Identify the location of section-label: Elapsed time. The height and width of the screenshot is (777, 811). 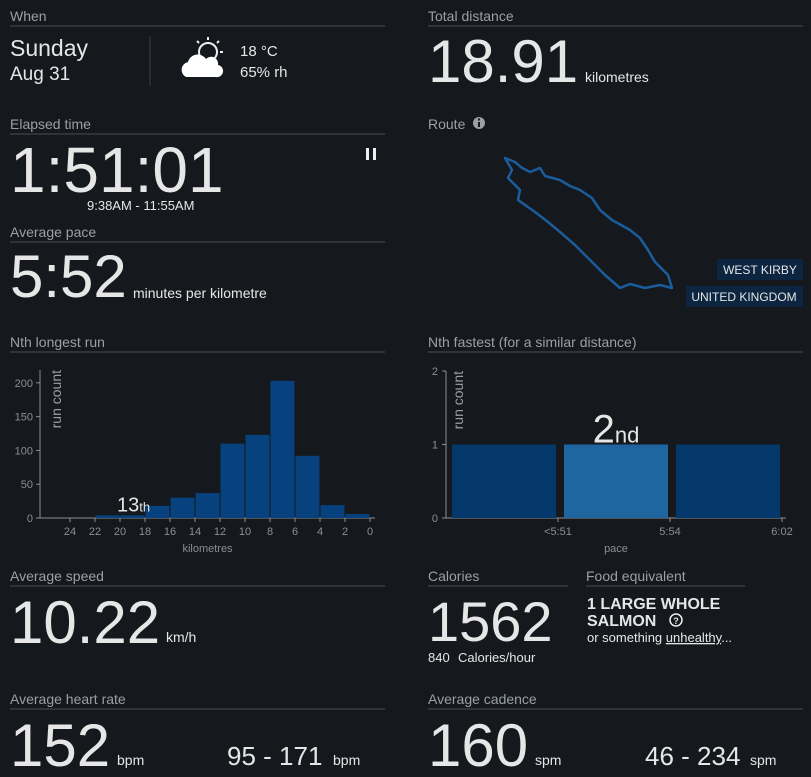
(50, 124).